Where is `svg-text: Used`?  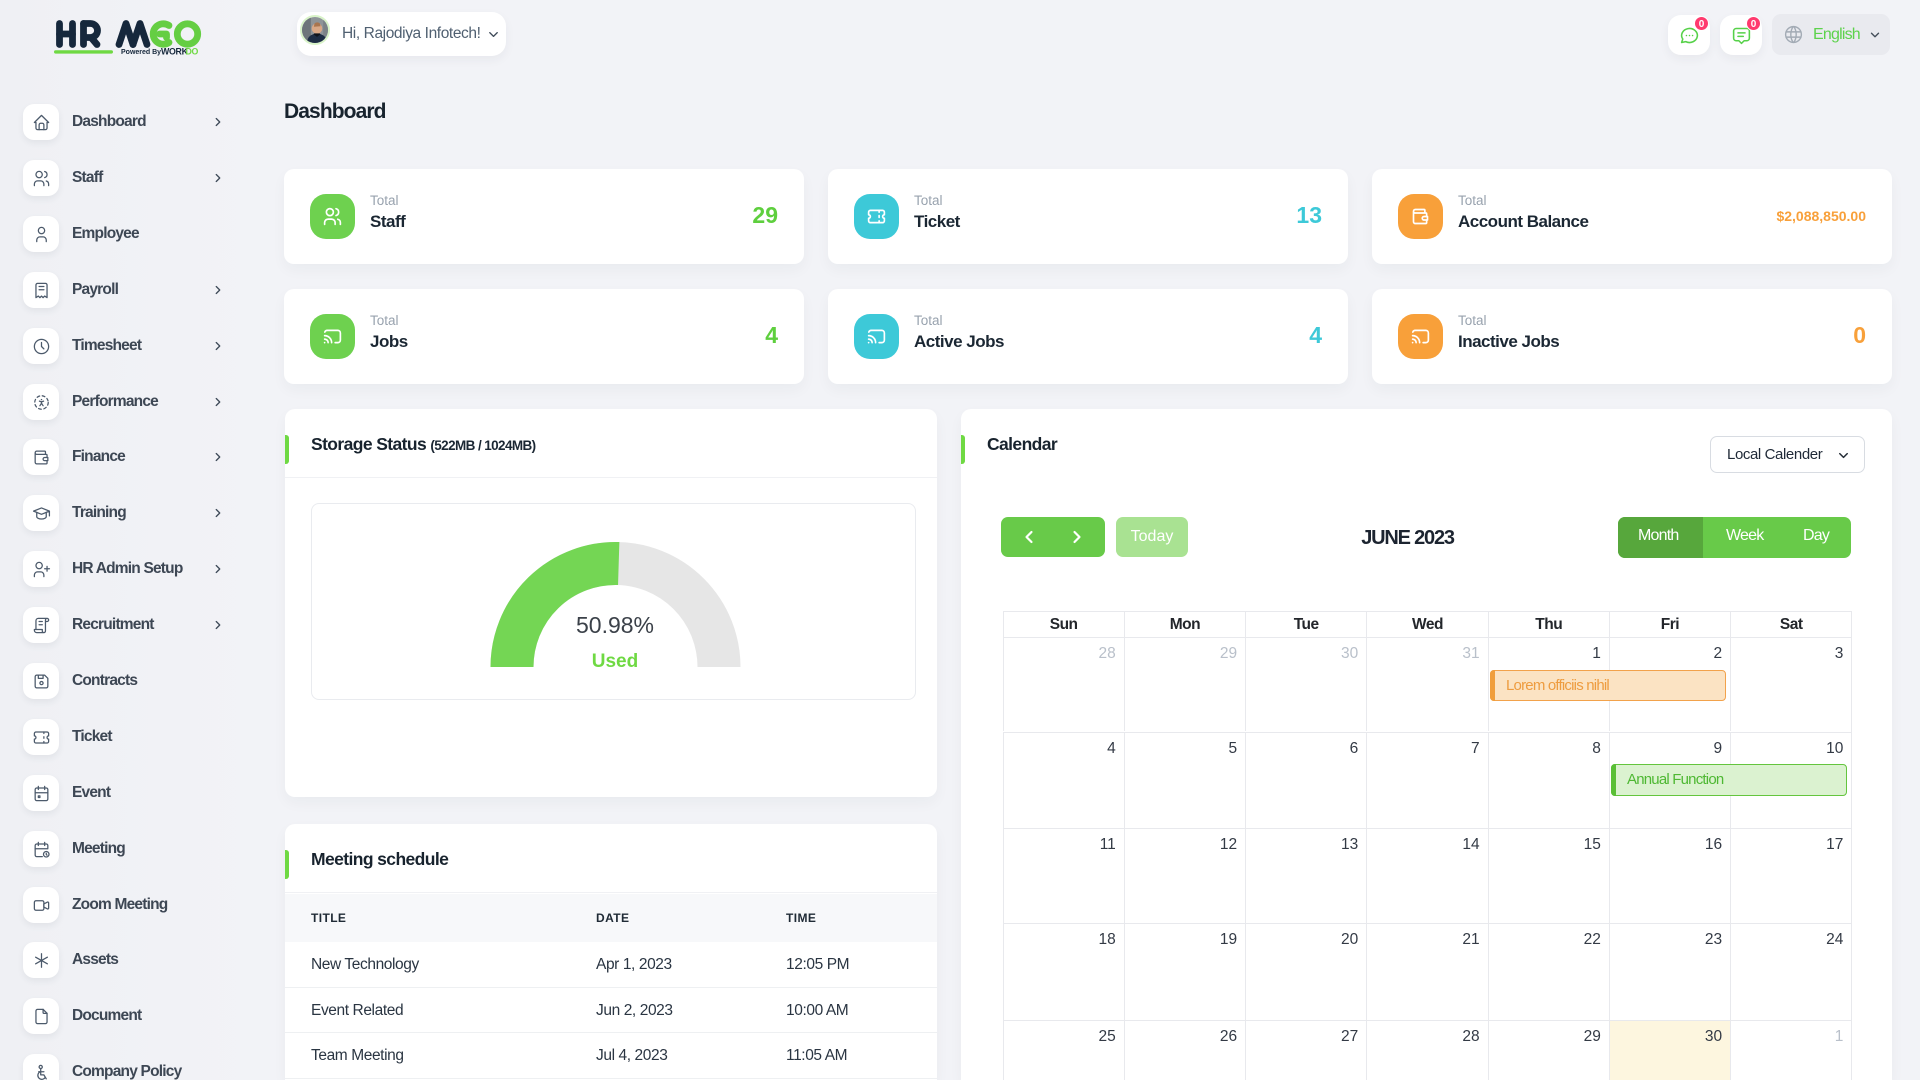
svg-text: Used is located at coordinates (615, 661).